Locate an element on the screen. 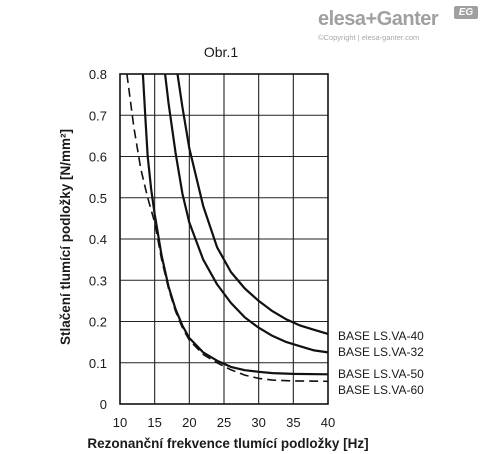 The image size is (488, 454). y-tick-label: 0 is located at coordinates (103, 404).